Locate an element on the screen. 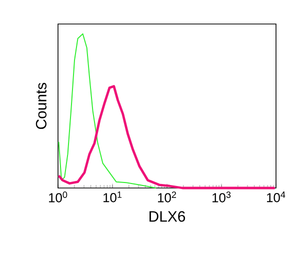  y-axis-title: Counts is located at coordinates (41, 105).